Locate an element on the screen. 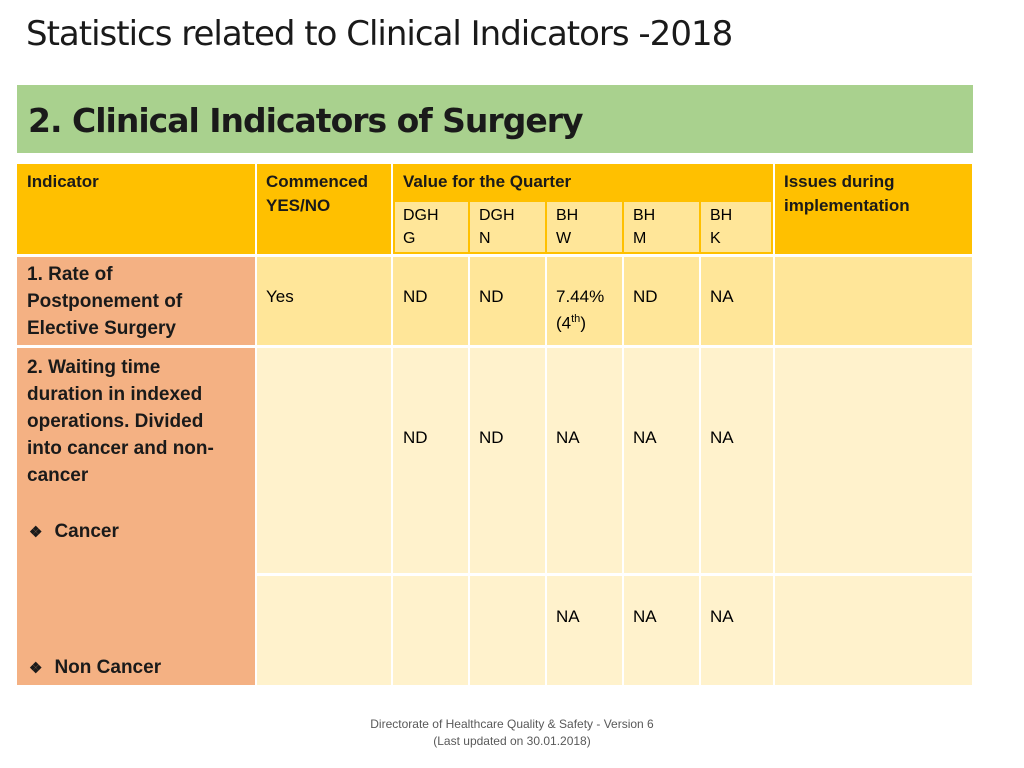 The image size is (1024, 768). noncancer-item: ❖ Non Cancer is located at coordinates (95, 668).